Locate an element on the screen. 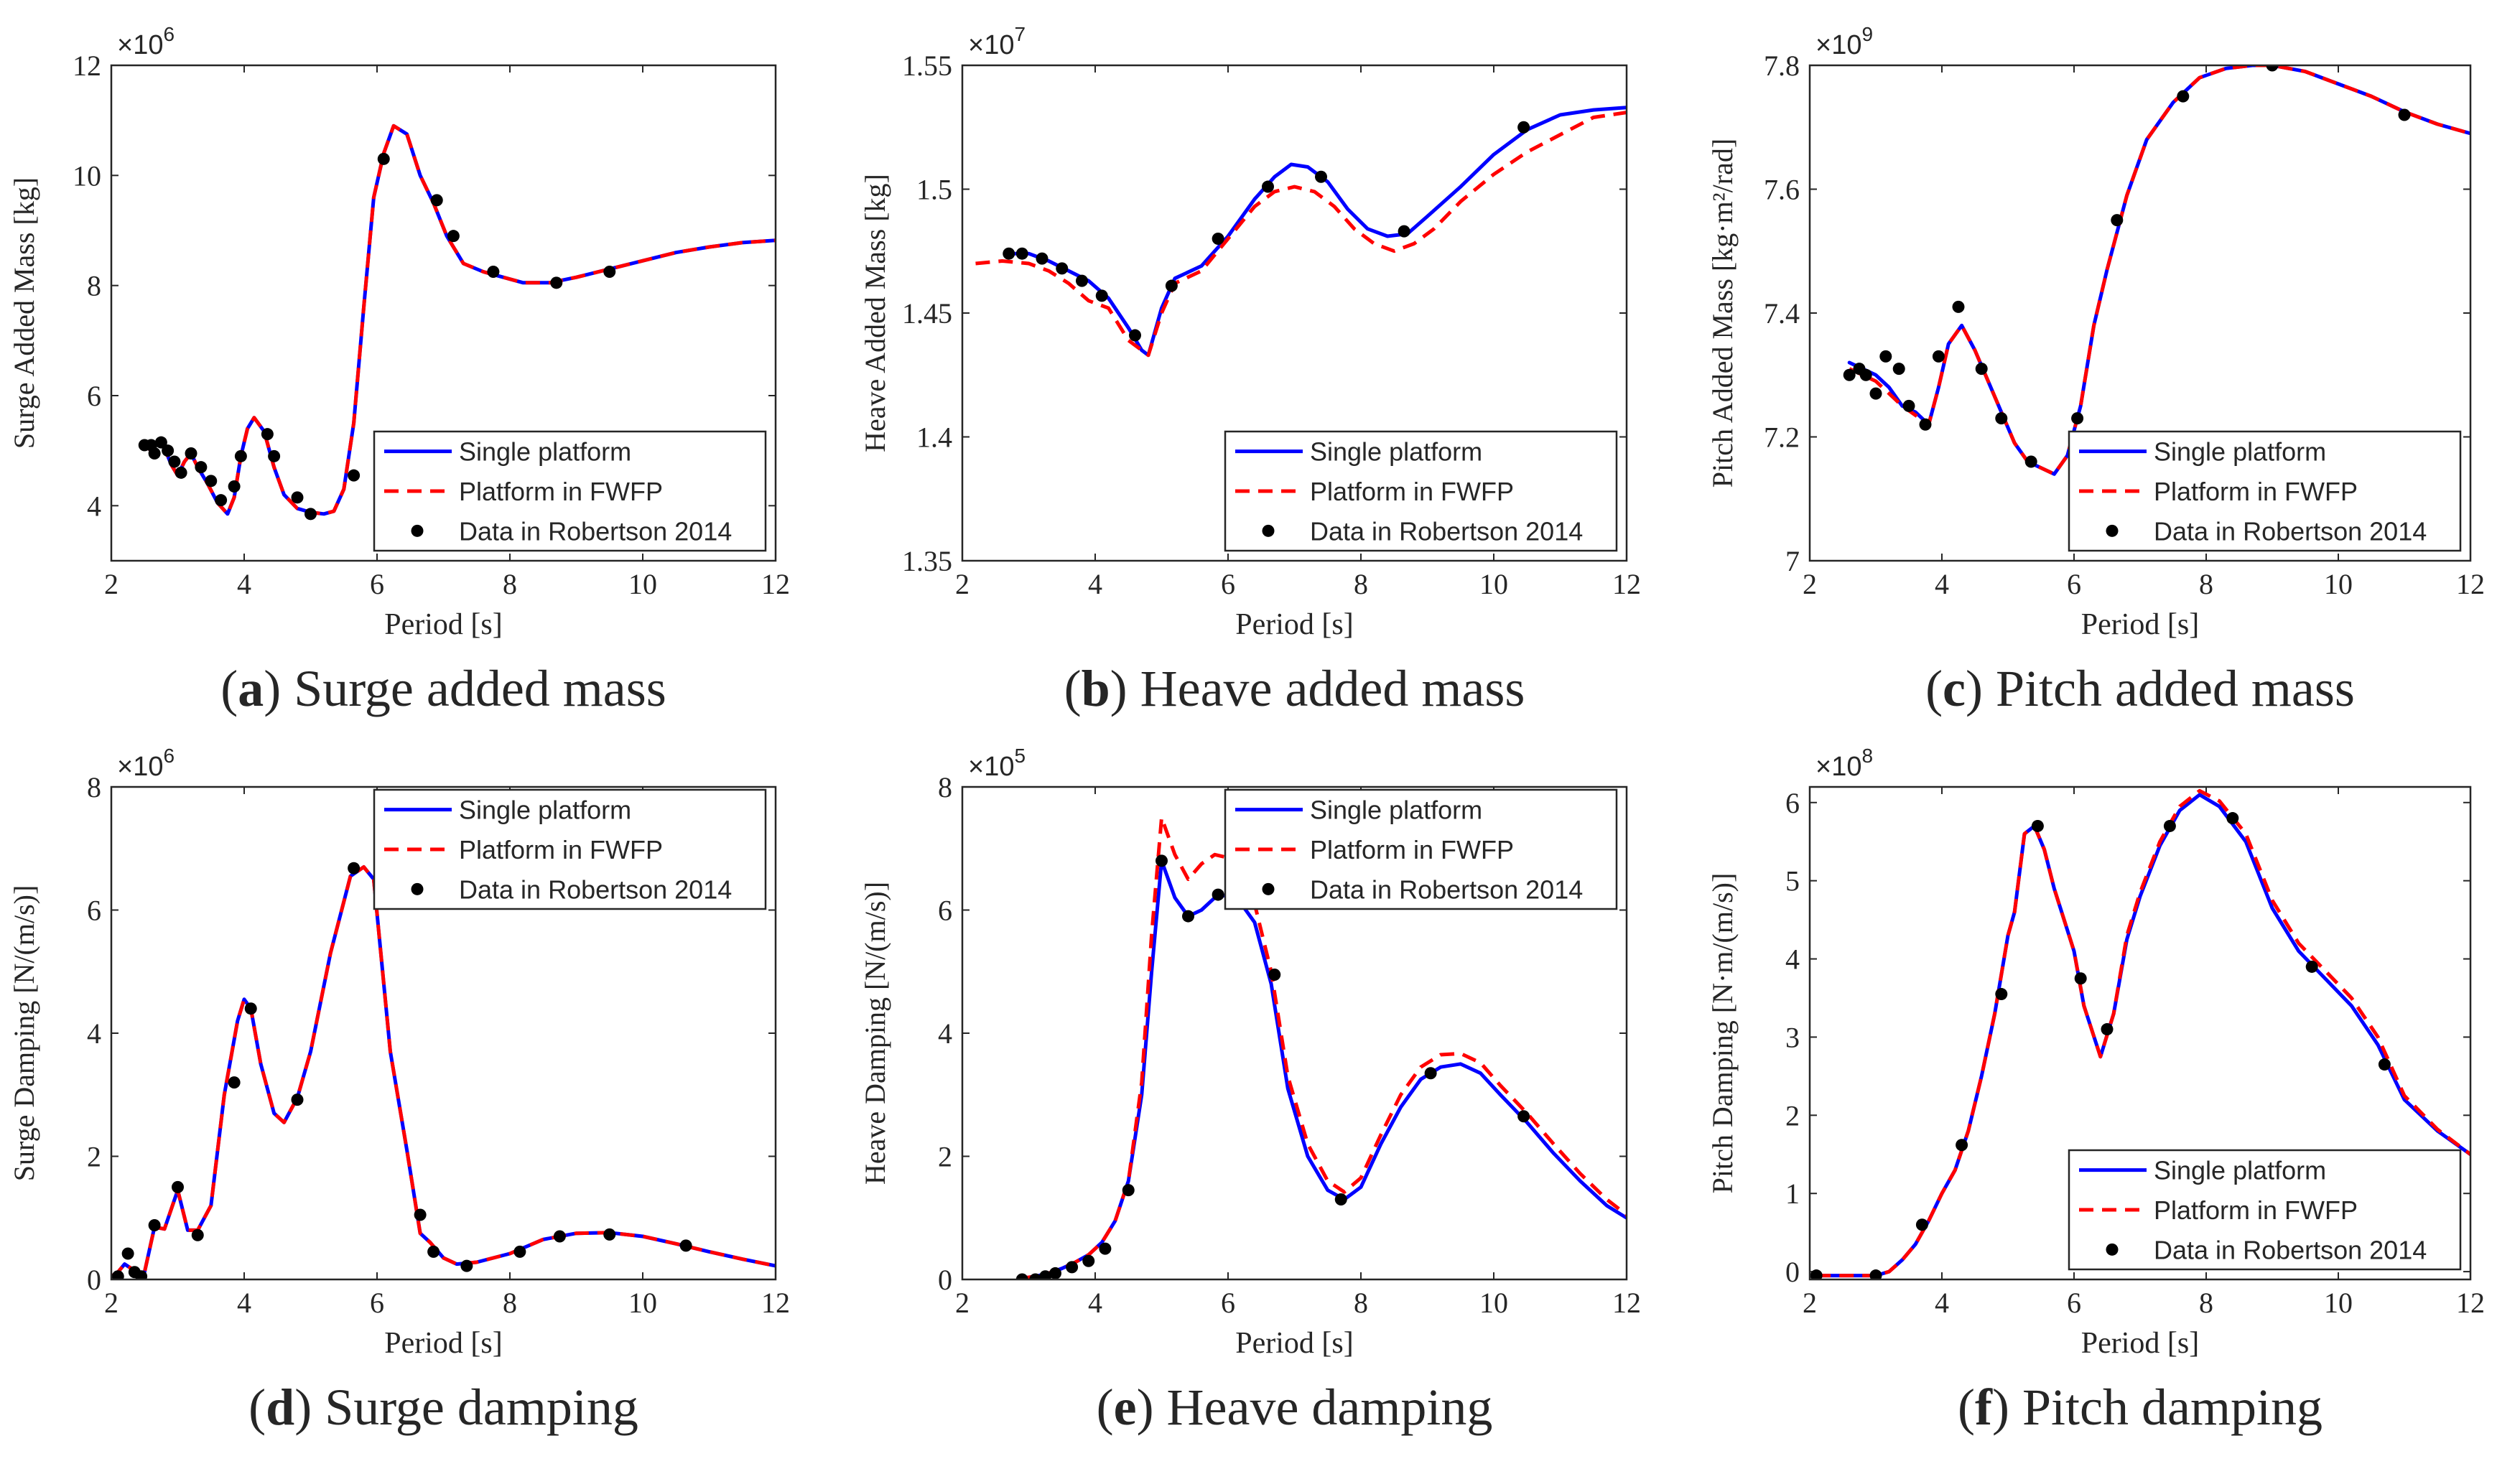 The height and width of the screenshot is (1469, 2520). axis-multiplier: ×10⁹ is located at coordinates (1844, 42).